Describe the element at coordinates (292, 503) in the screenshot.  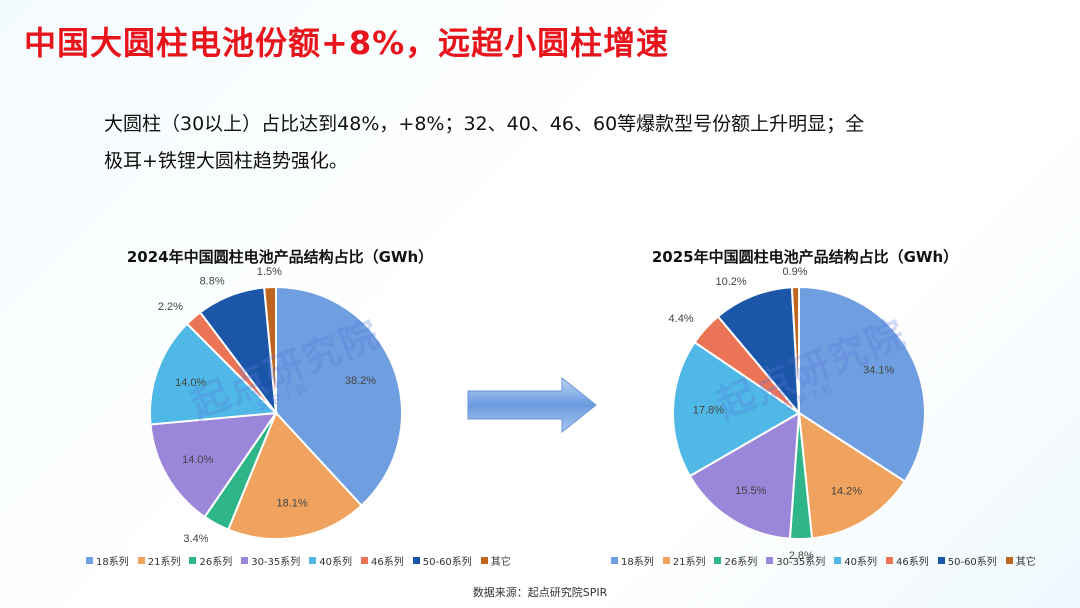
I see `data-label: 18.1%` at that location.